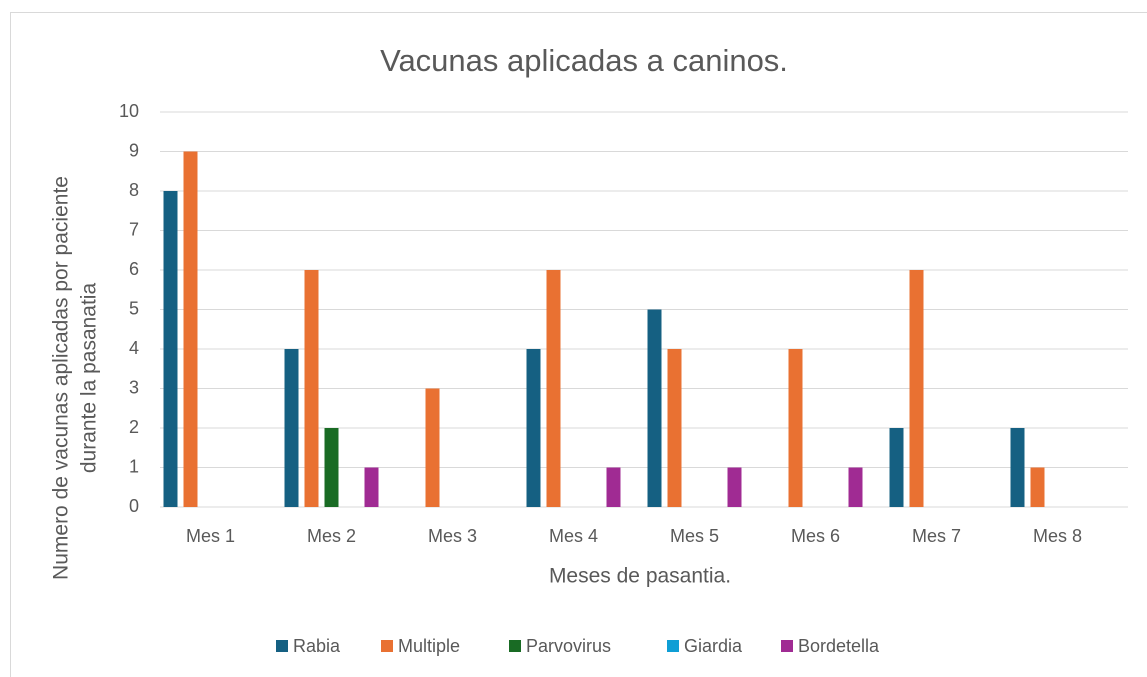  I want to click on chart-title: Vacunas aplicadas a caninos., so click(584, 60).